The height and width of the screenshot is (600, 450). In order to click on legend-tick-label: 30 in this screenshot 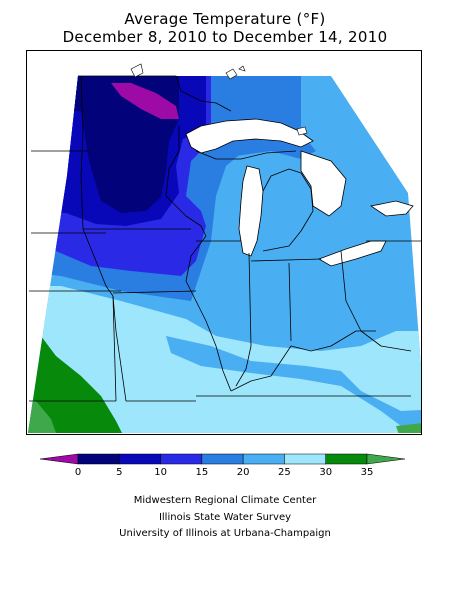, I will do `click(325, 472)`.